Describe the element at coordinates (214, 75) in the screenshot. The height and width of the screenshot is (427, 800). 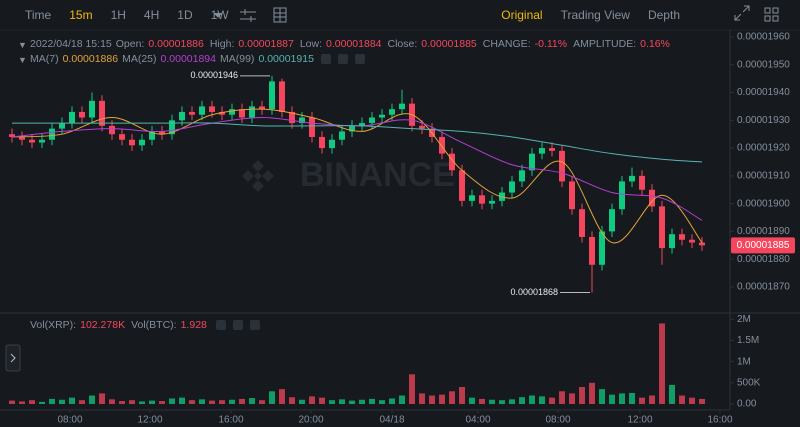
I see `annotation-label: 0.00001946` at that location.